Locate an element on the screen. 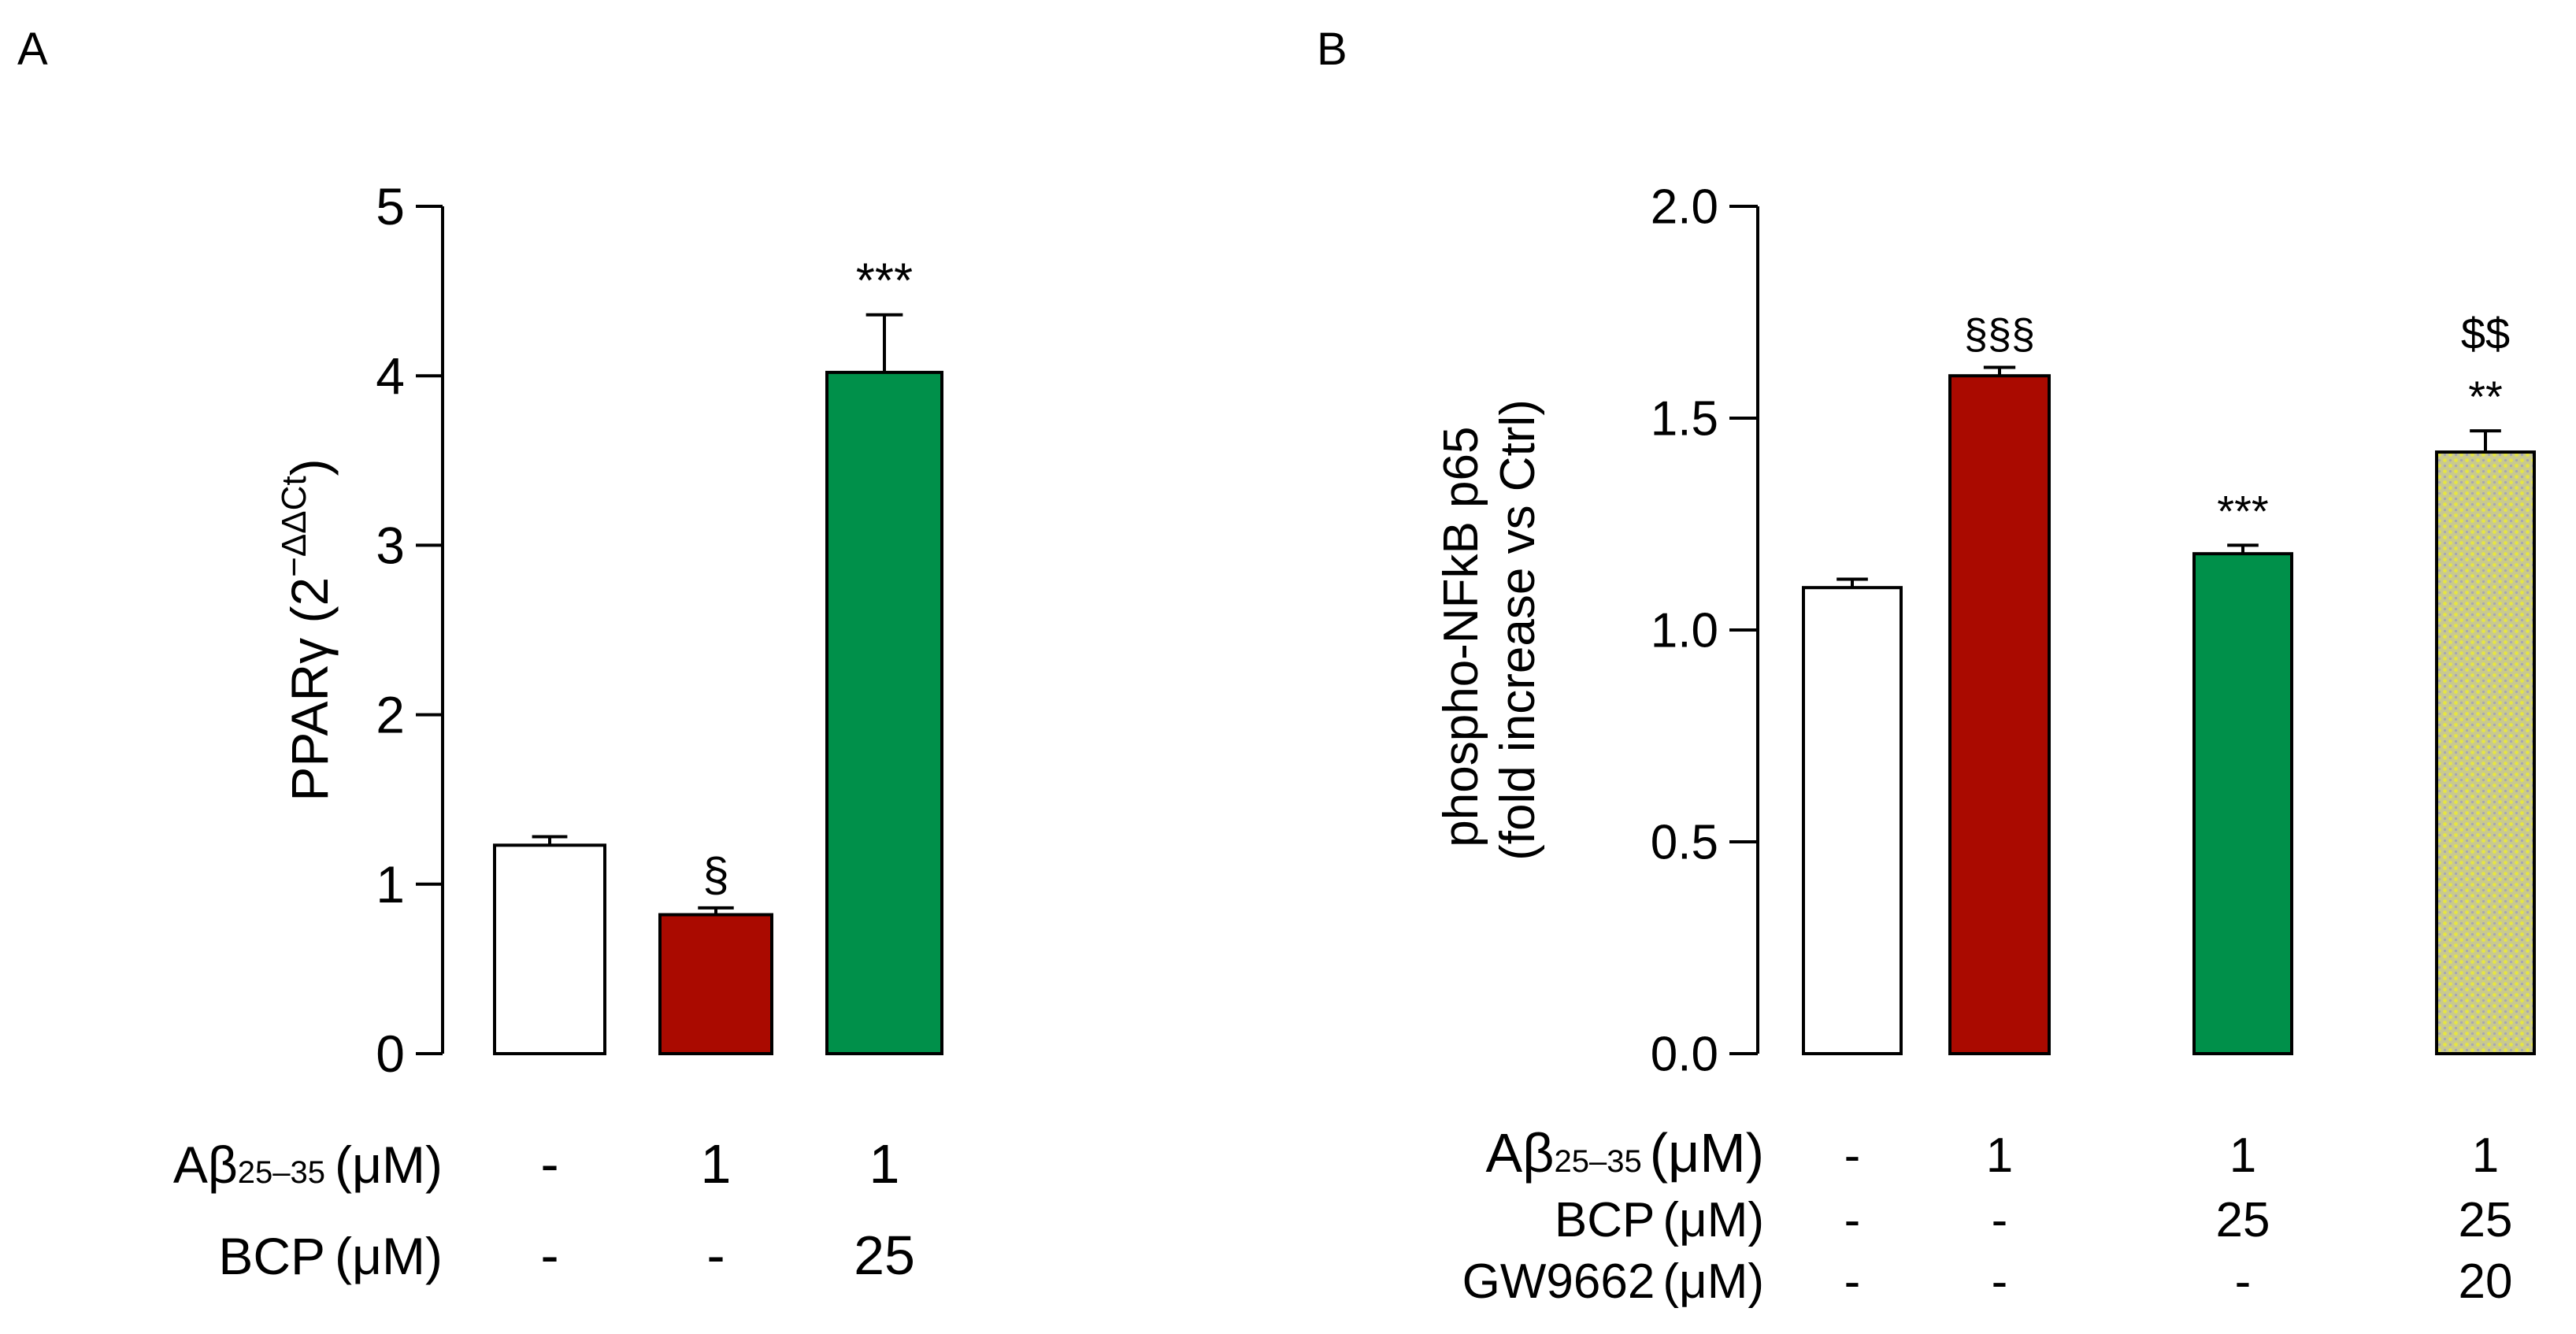 The image size is (2576, 1334). panel-a-condition-value-0-1: 1 is located at coordinates (716, 1164).